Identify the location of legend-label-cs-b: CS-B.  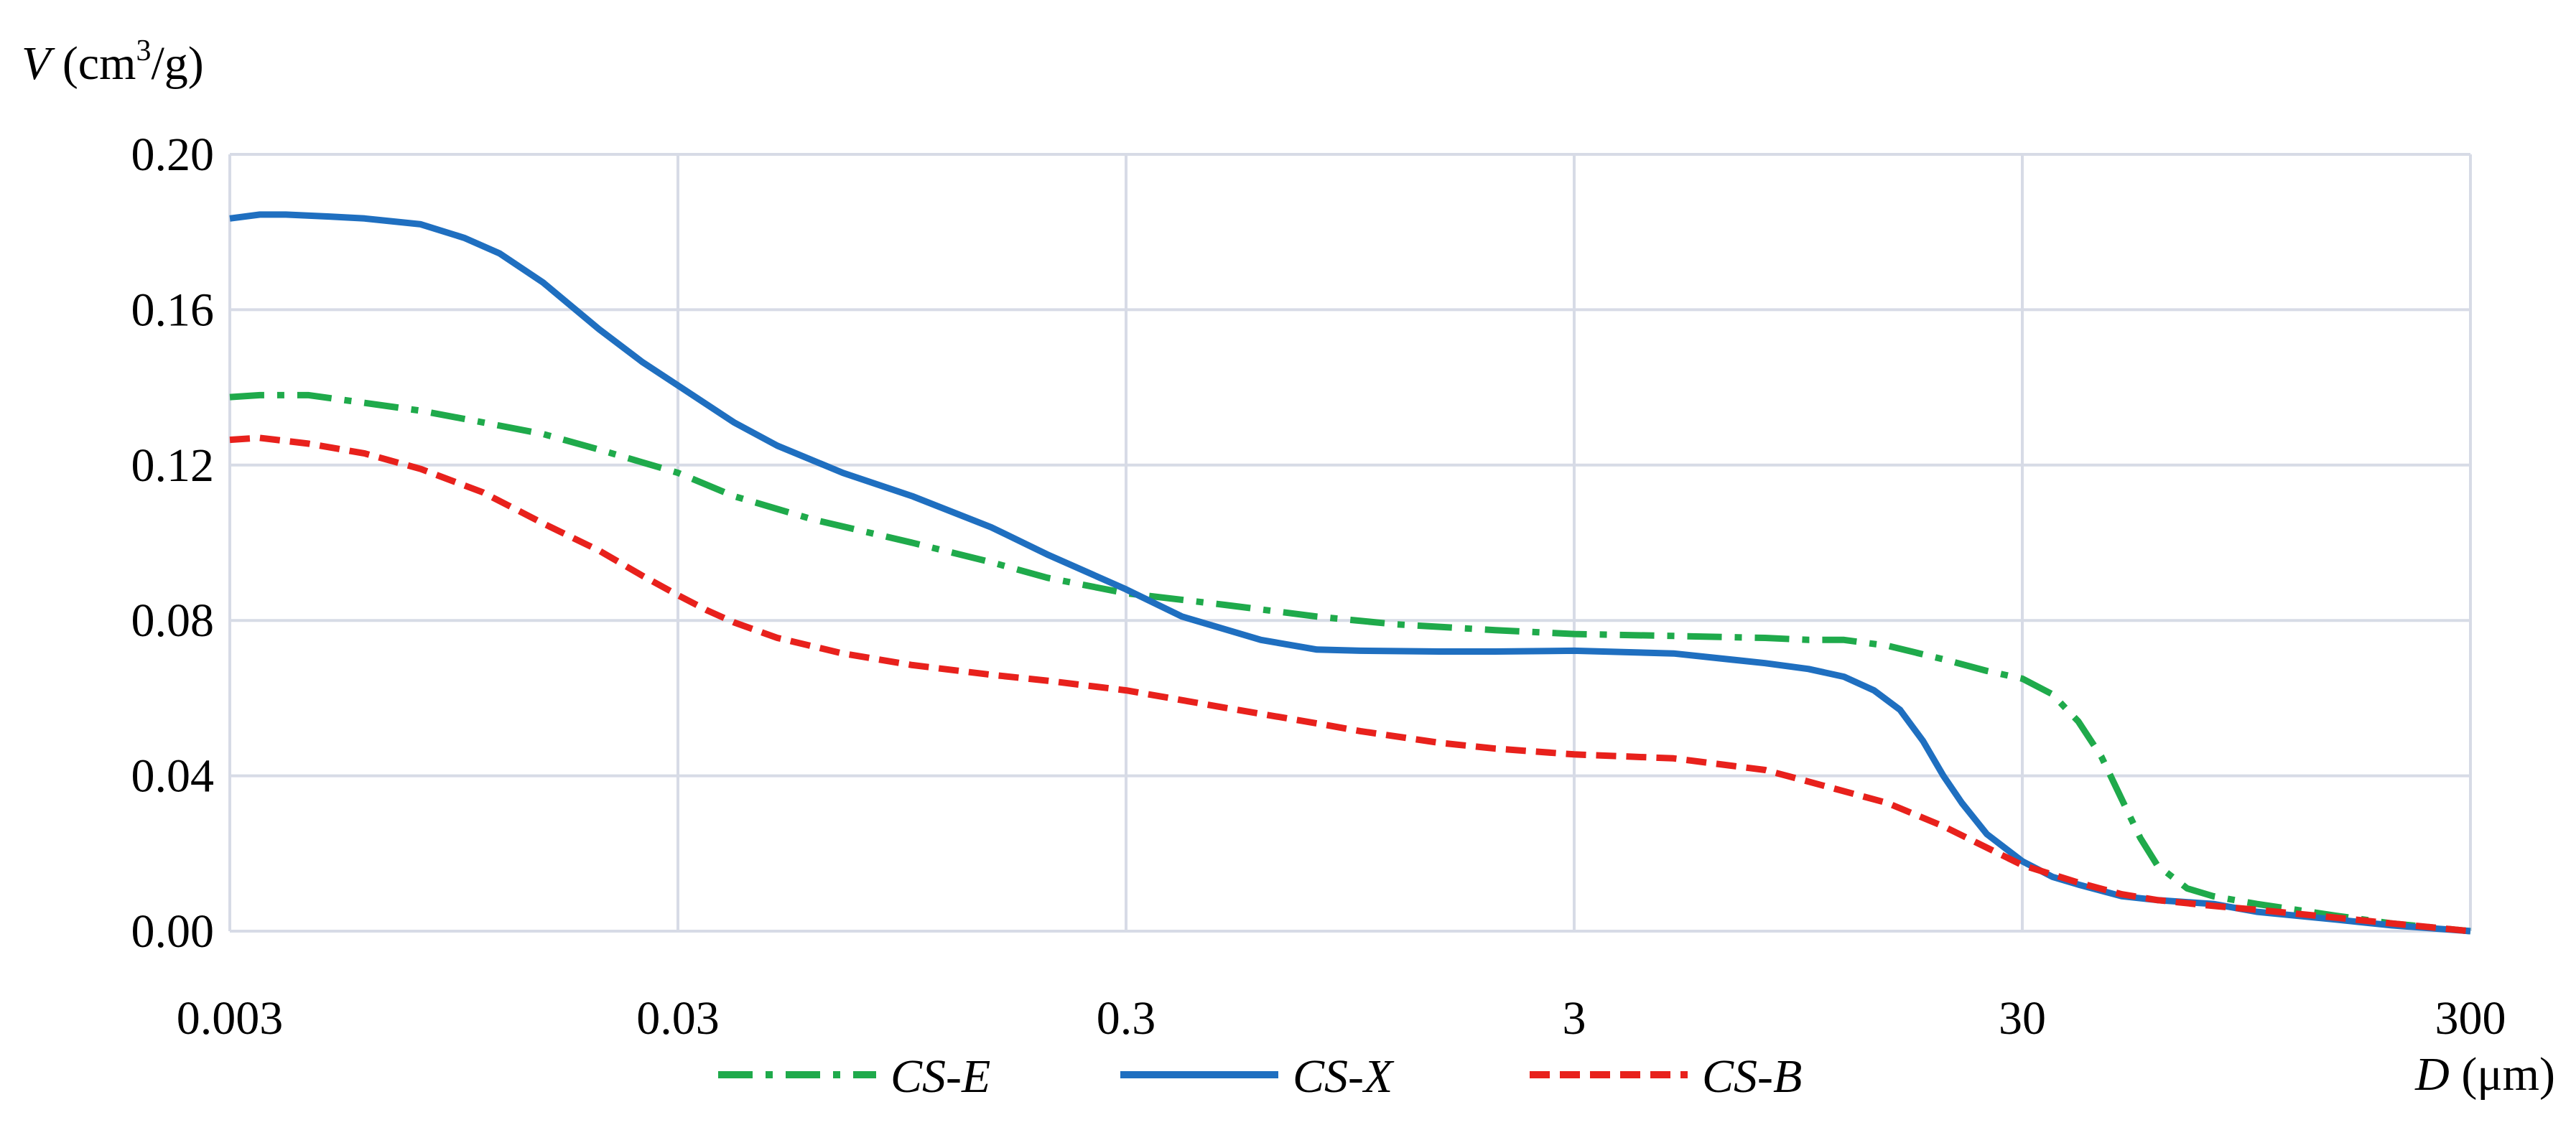
(1752, 1076).